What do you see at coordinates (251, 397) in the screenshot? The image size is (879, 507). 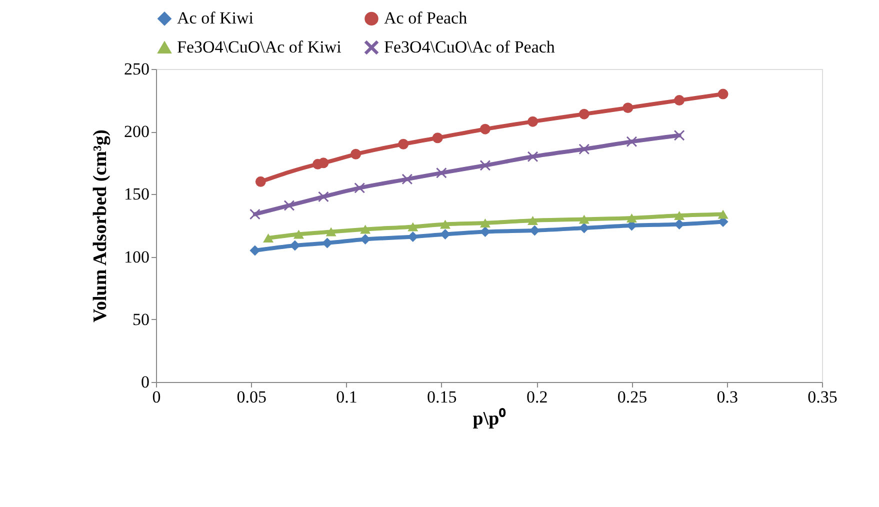 I see `x-tick-label: 0.05` at bounding box center [251, 397].